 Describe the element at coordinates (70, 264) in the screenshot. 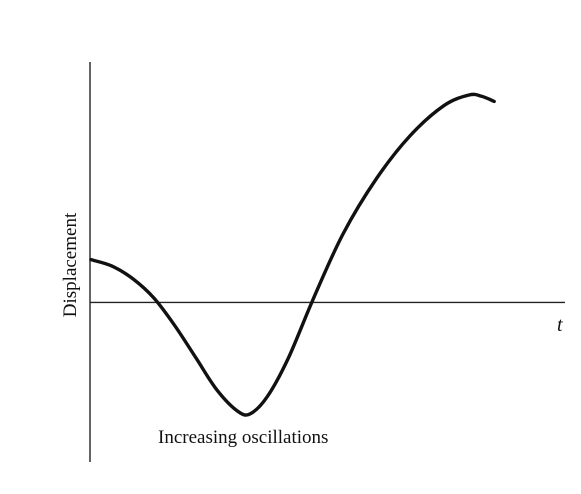

I see `y-axis-label: Displacement` at that location.